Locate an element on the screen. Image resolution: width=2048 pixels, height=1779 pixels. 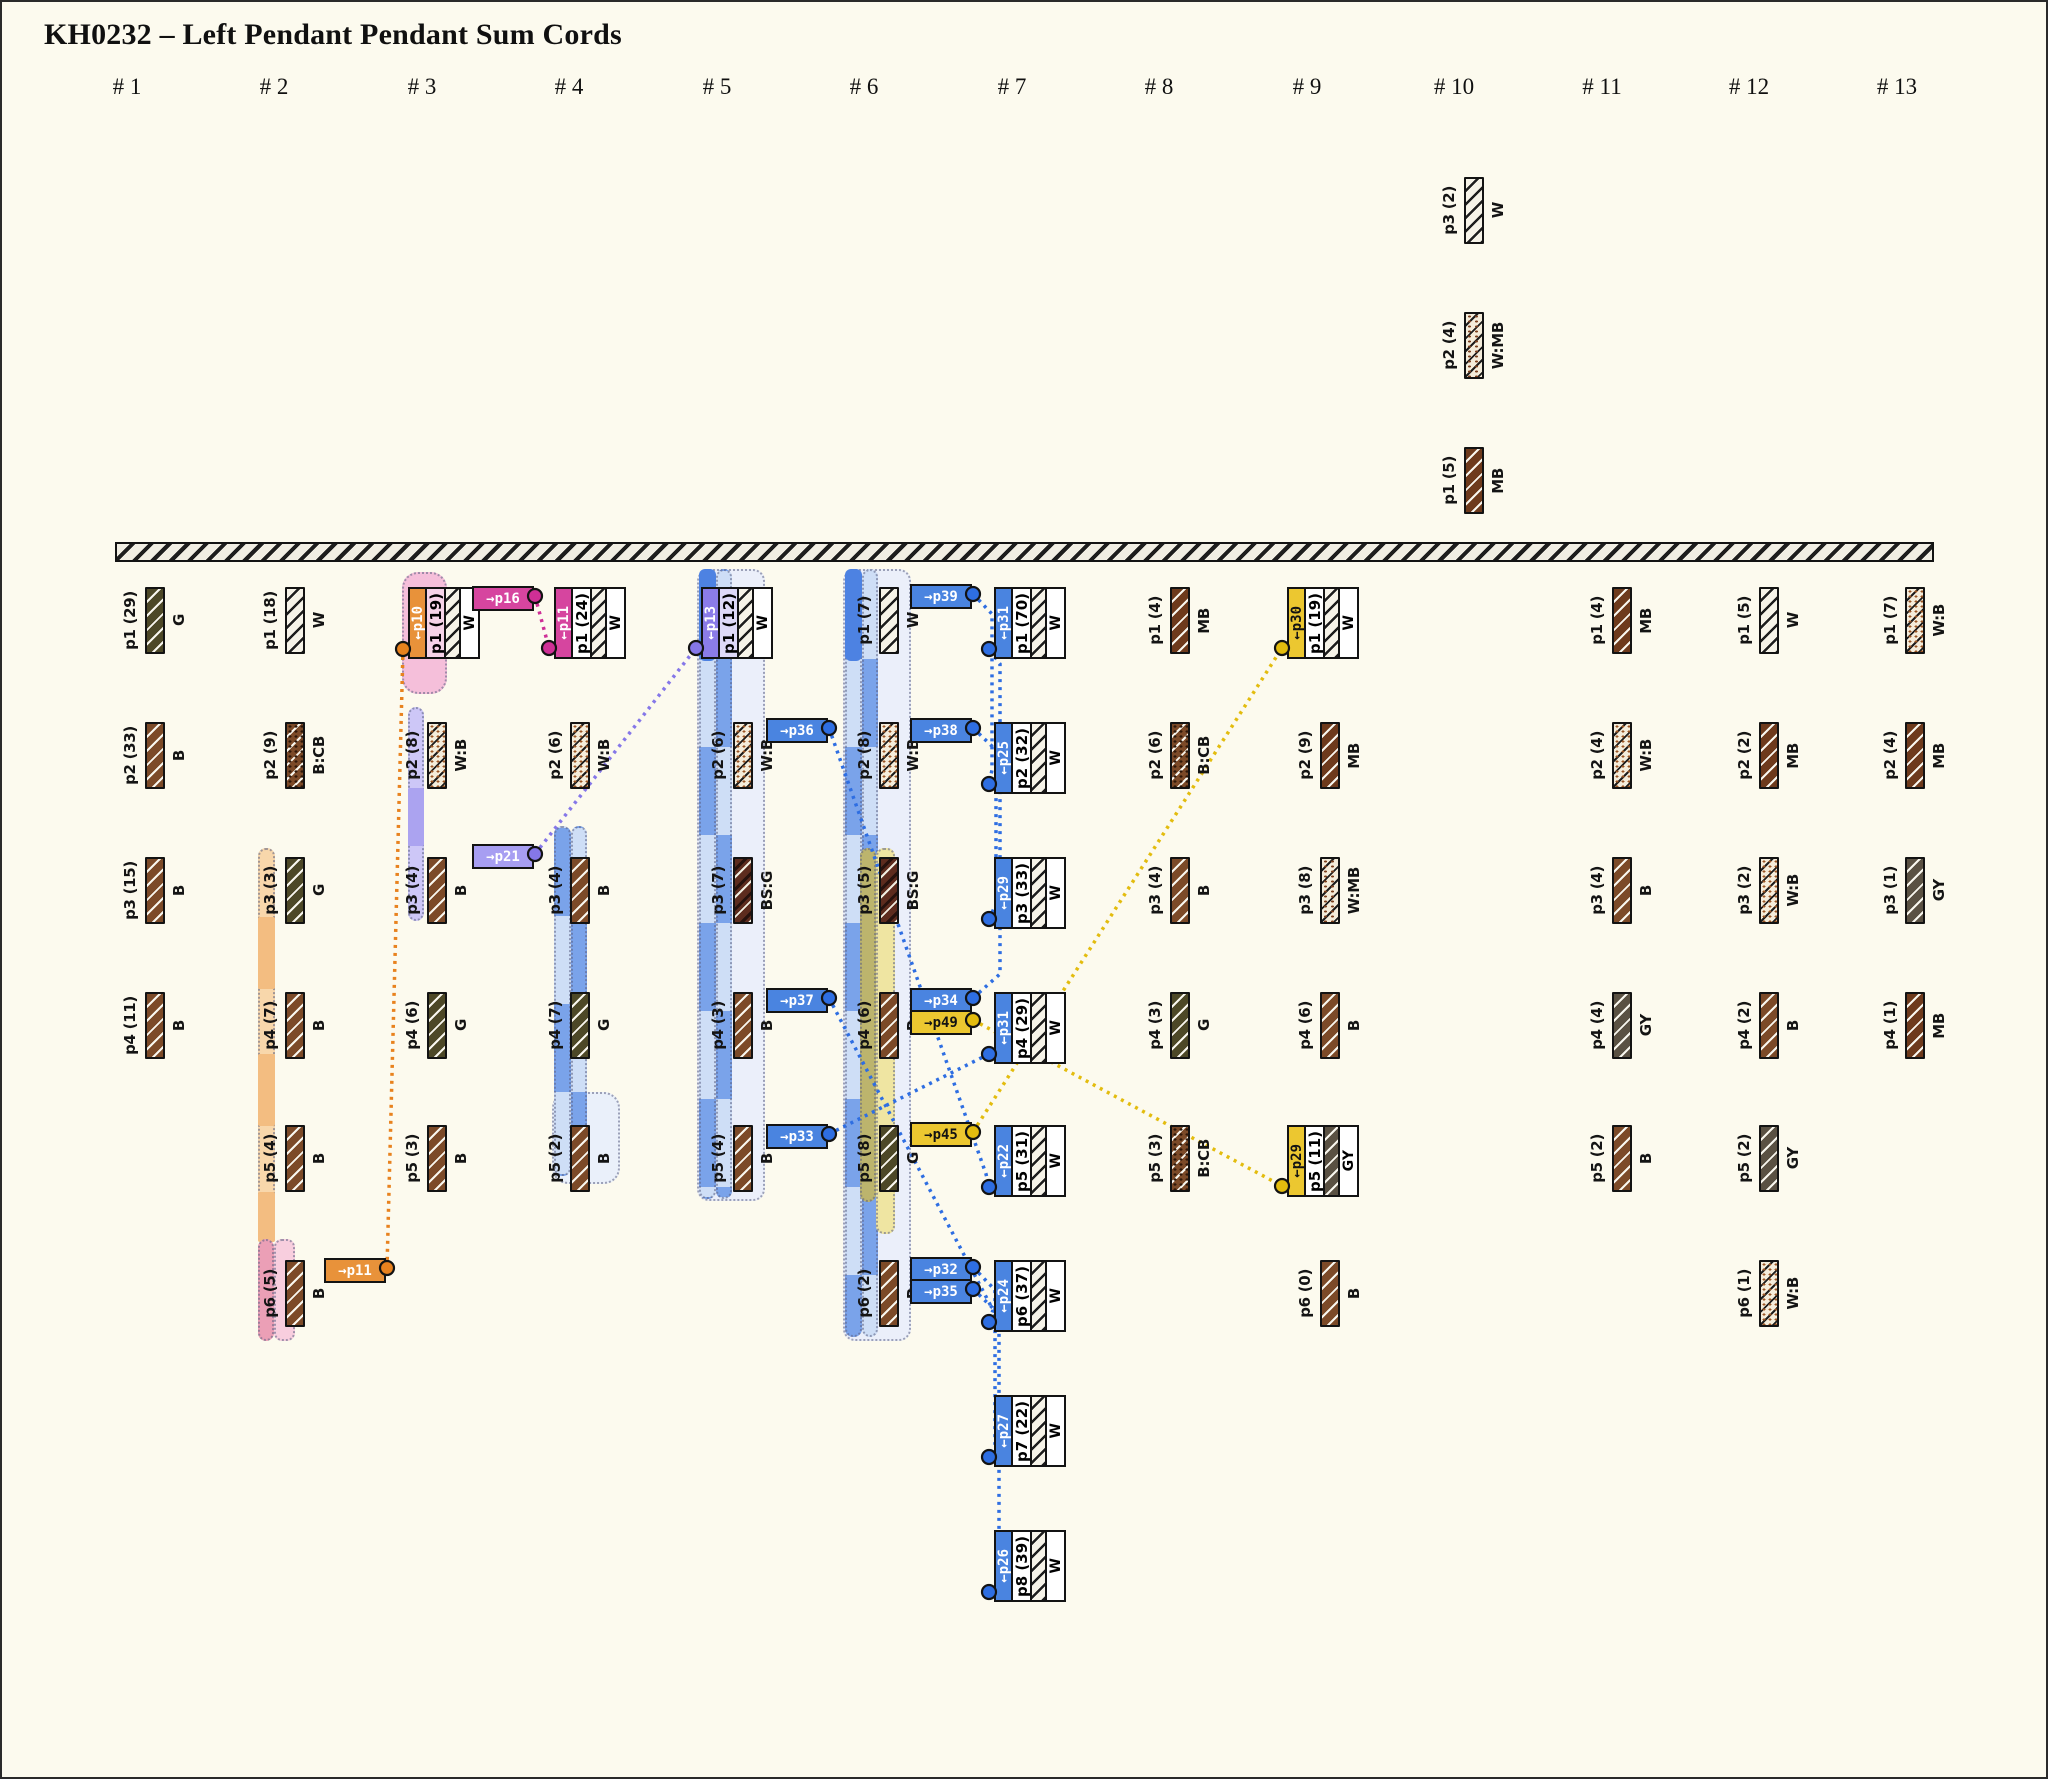
column-header: # 10 is located at coordinates (1454, 86).